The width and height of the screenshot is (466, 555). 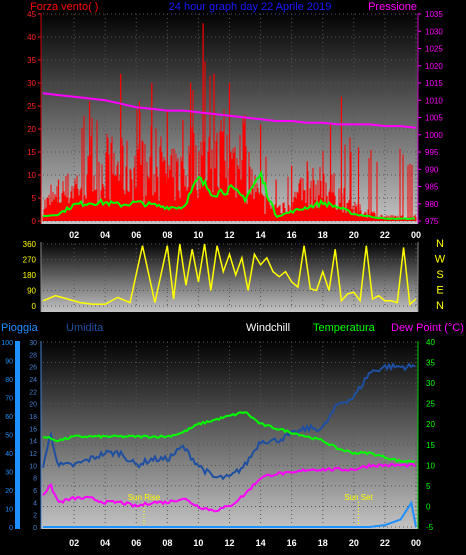 What do you see at coordinates (430, 445) in the screenshot?
I see `temperature-tick-label: 15` at bounding box center [430, 445].